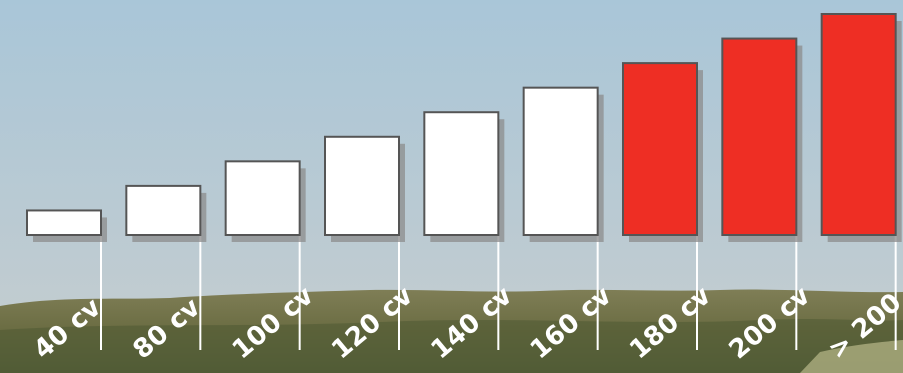  What do you see at coordinates (851, 356) in the screenshot?
I see `field-strip` at bounding box center [851, 356].